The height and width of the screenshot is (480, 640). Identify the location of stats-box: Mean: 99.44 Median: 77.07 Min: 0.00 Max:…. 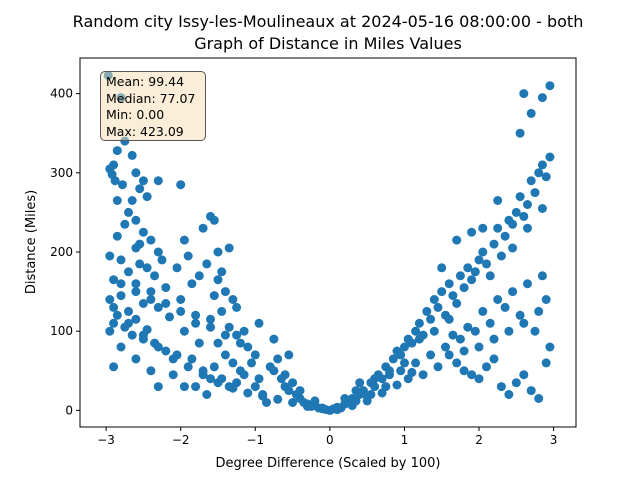
(153, 106).